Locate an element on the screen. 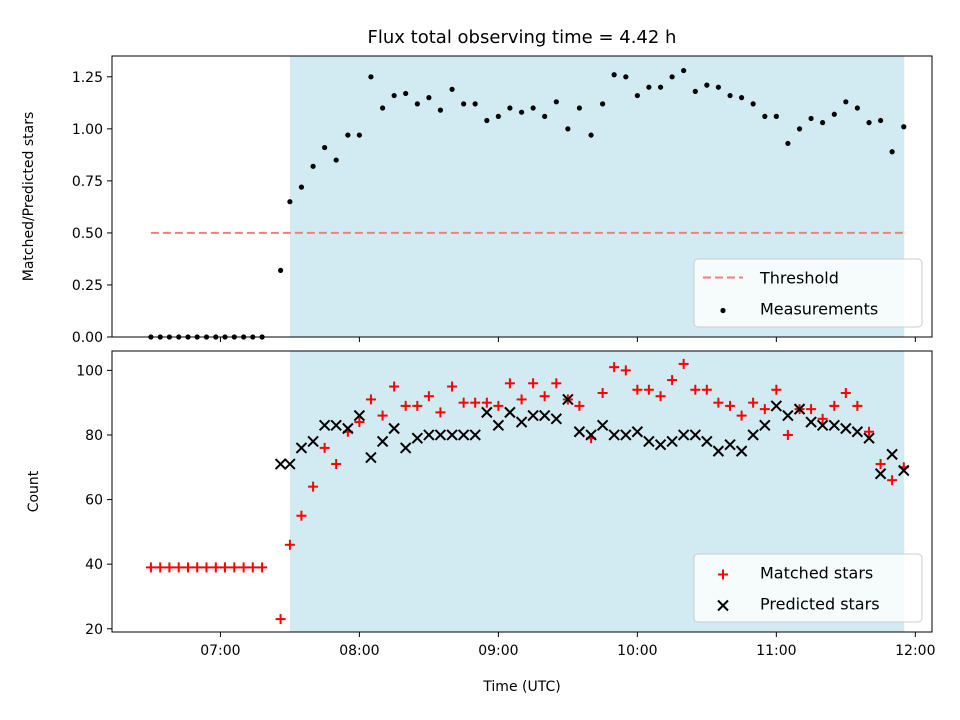 Image resolution: width=960 pixels, height=720 pixels. legend-marker is located at coordinates (723, 574).